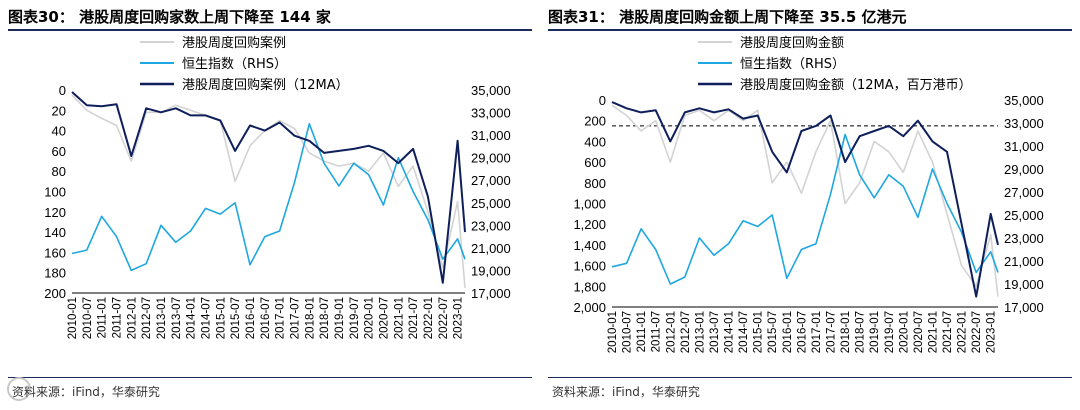  Describe the element at coordinates (727, 17) in the screenshot. I see `chart-title: 图表31： 港股周度回购金额上周下降至 35.5 亿港元` at that location.